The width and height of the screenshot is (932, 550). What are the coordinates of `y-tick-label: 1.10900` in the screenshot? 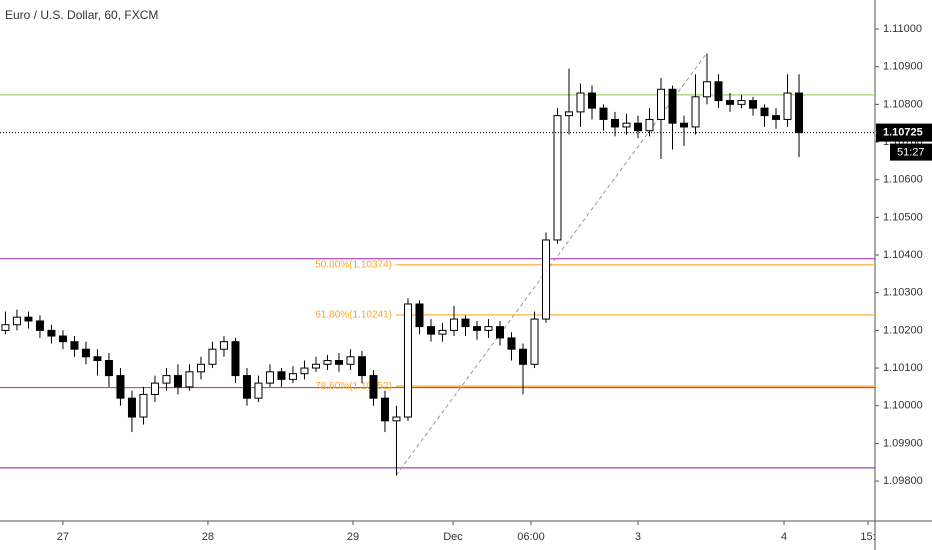 It's located at (903, 67).